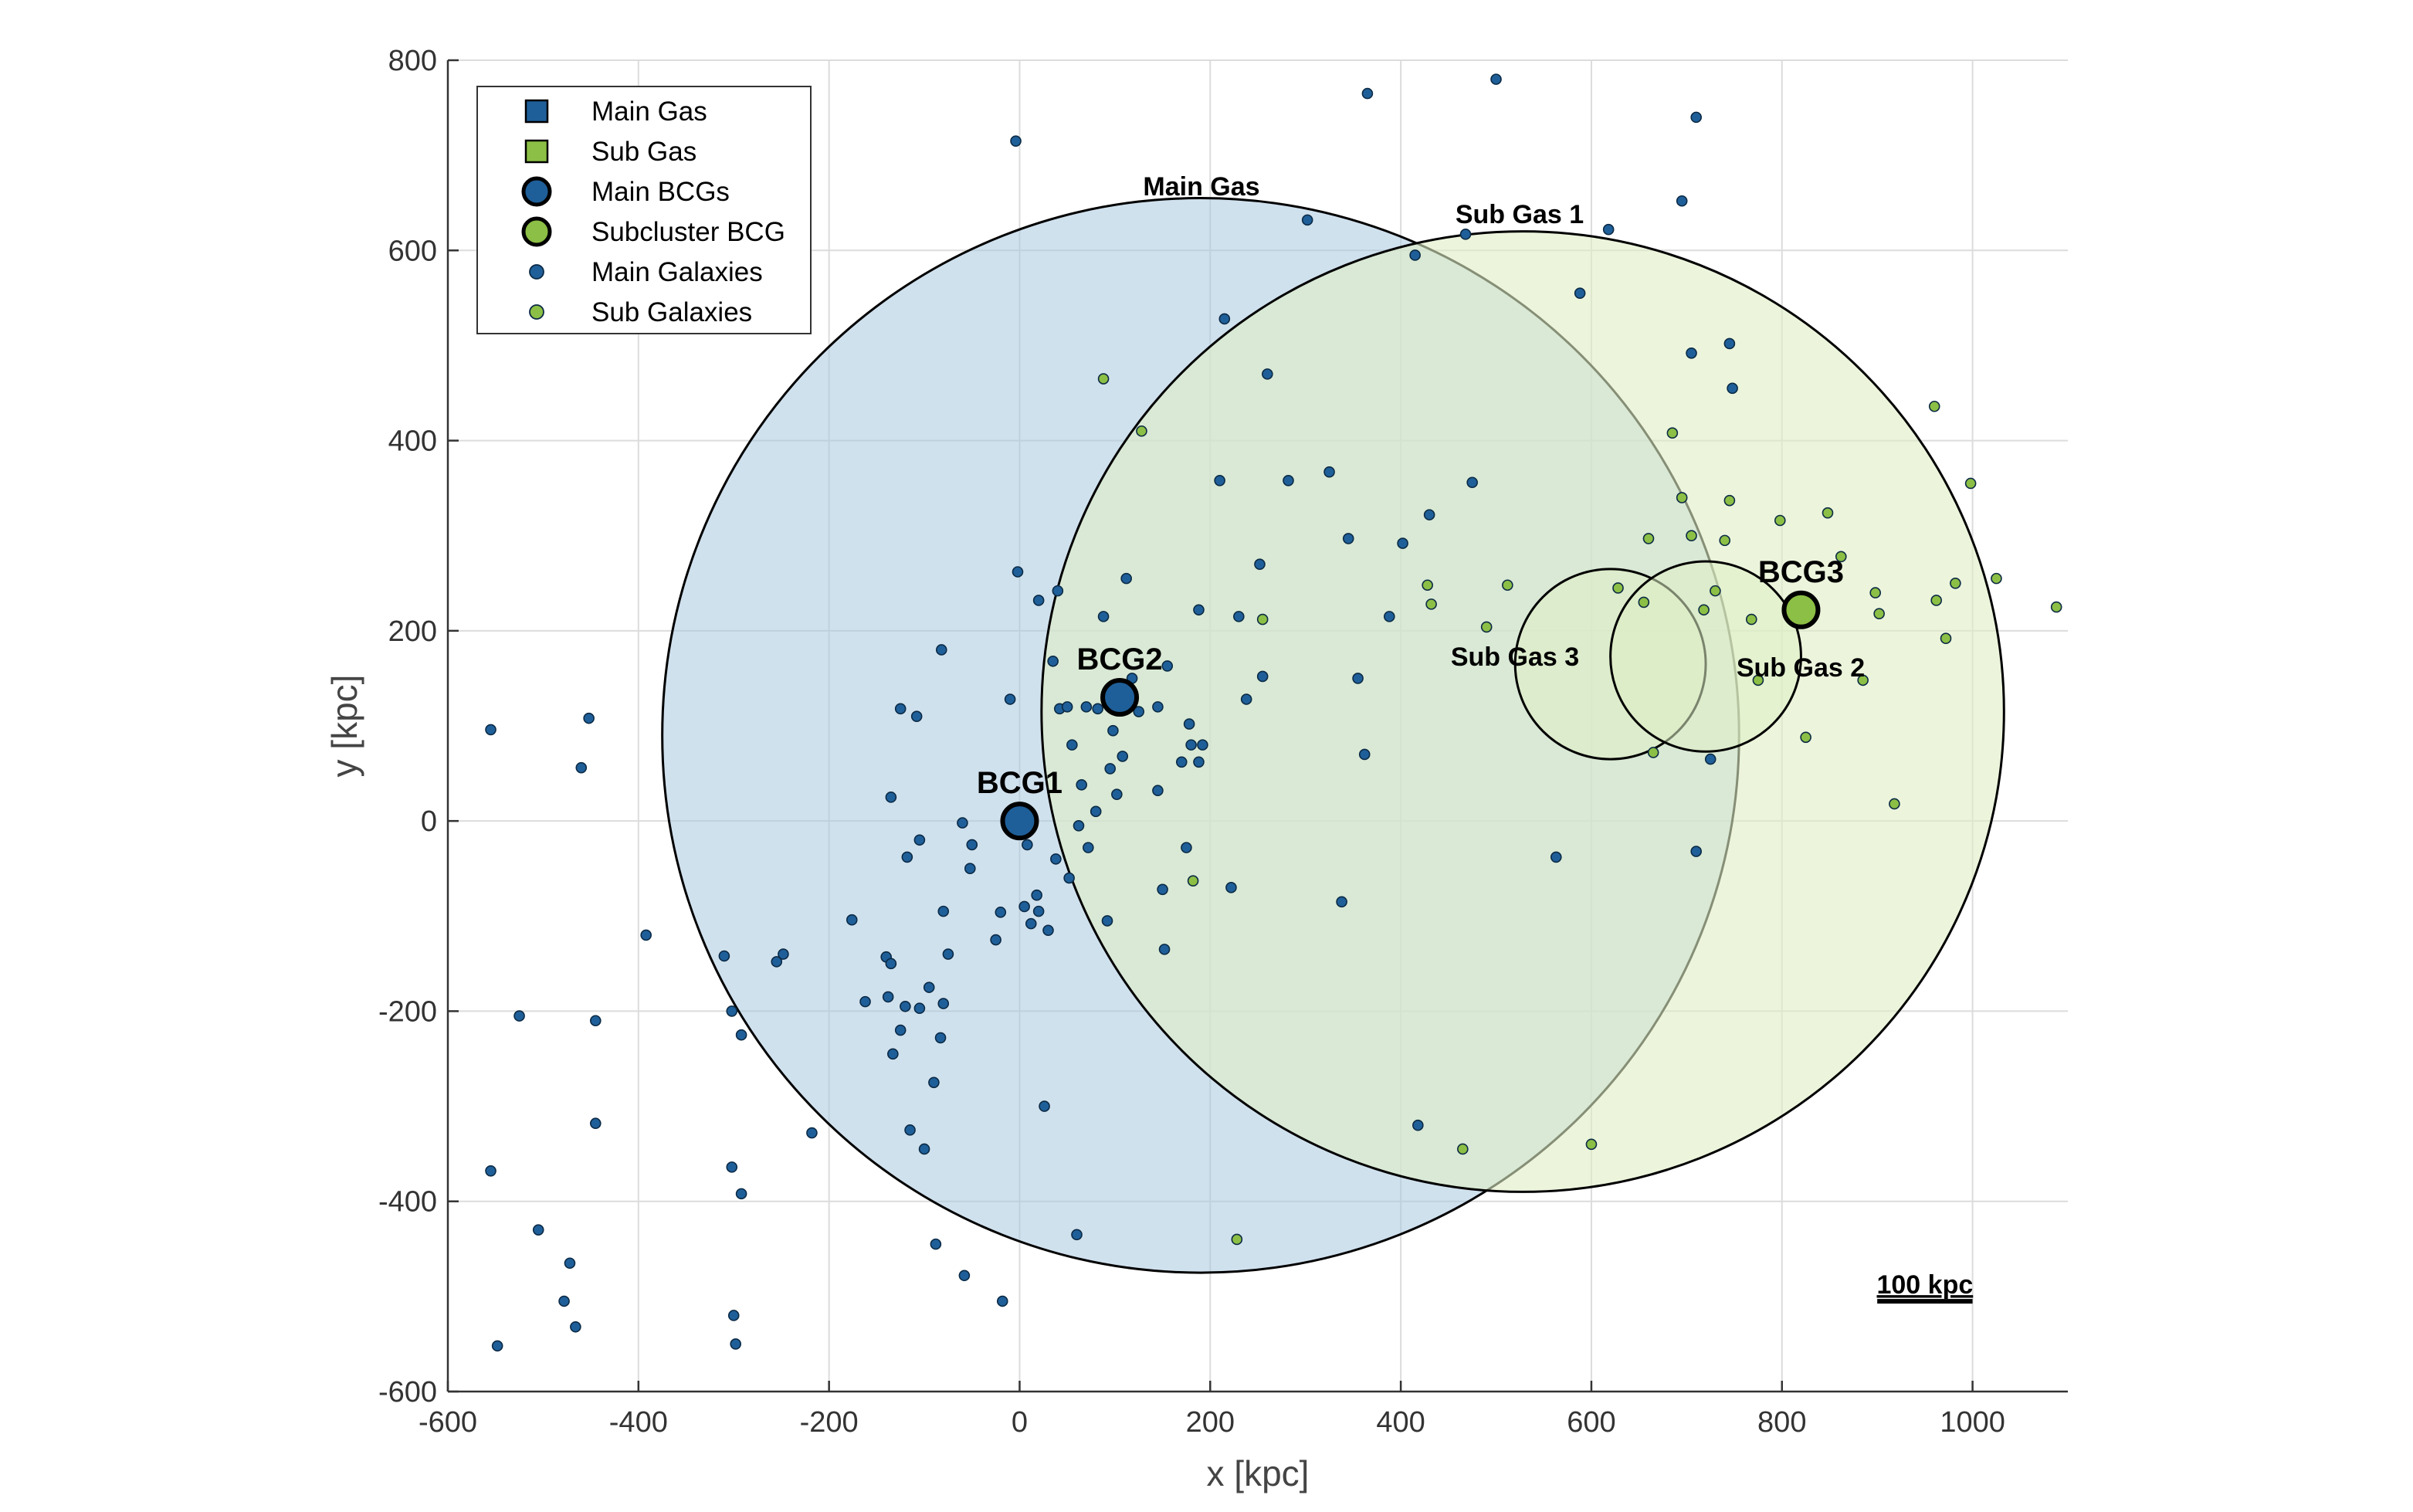 Image resolution: width=2413 pixels, height=1512 pixels. Describe the element at coordinates (536, 151) in the screenshot. I see `legend-marker-sub-gas` at that location.